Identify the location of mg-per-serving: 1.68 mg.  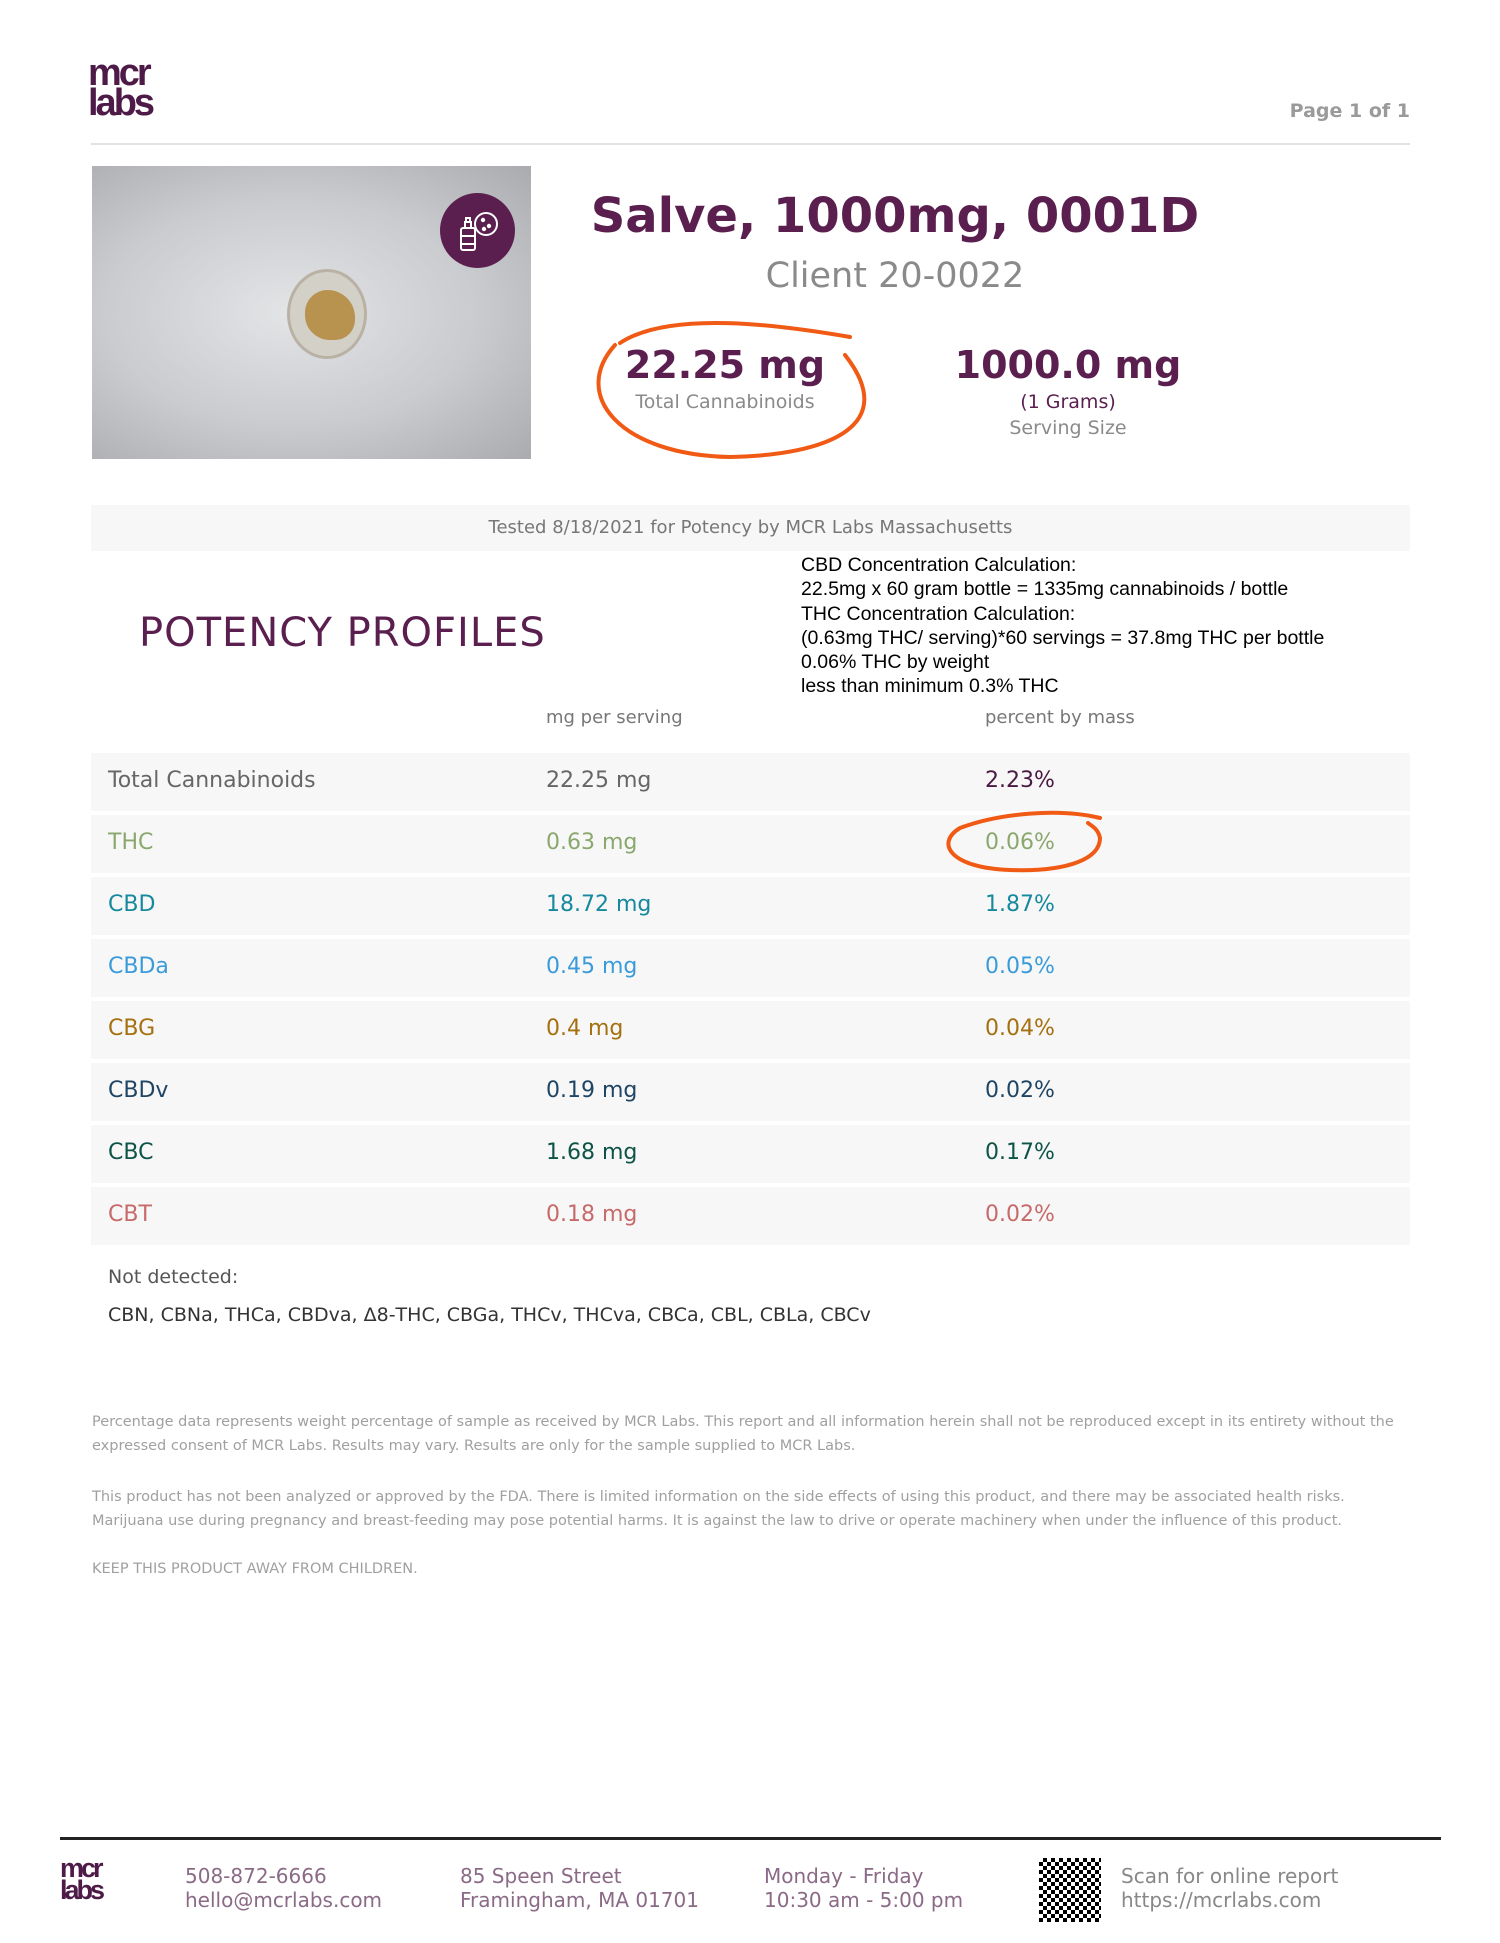
(592, 1152).